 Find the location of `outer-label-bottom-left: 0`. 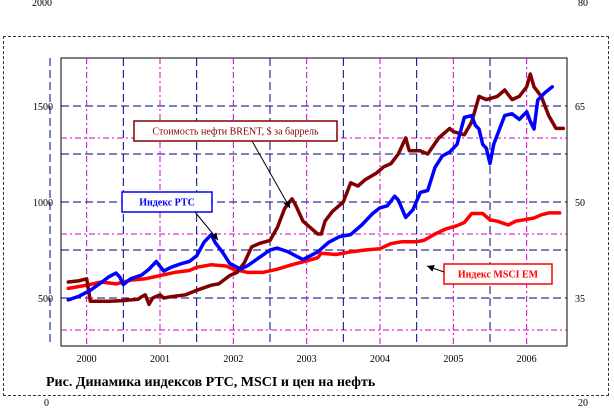

outer-label-bottom-left: 0 is located at coordinates (46, 403).